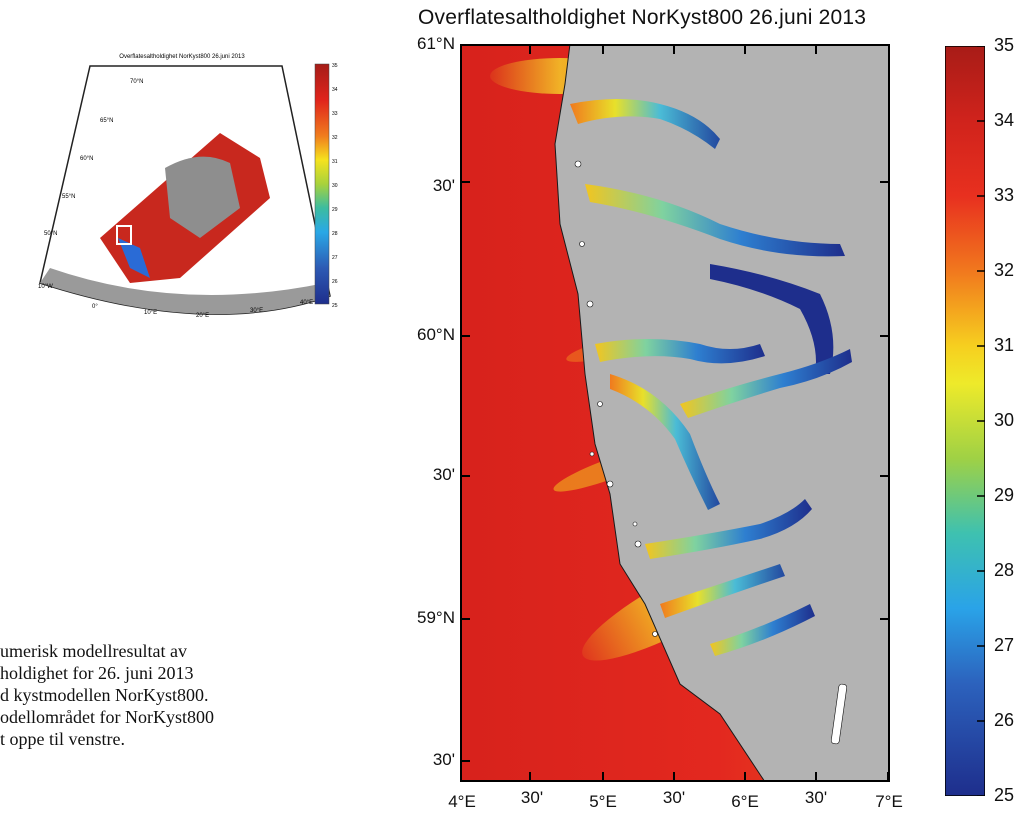  What do you see at coordinates (124, 235) in the screenshot?
I see `inset-selection-box` at bounding box center [124, 235].